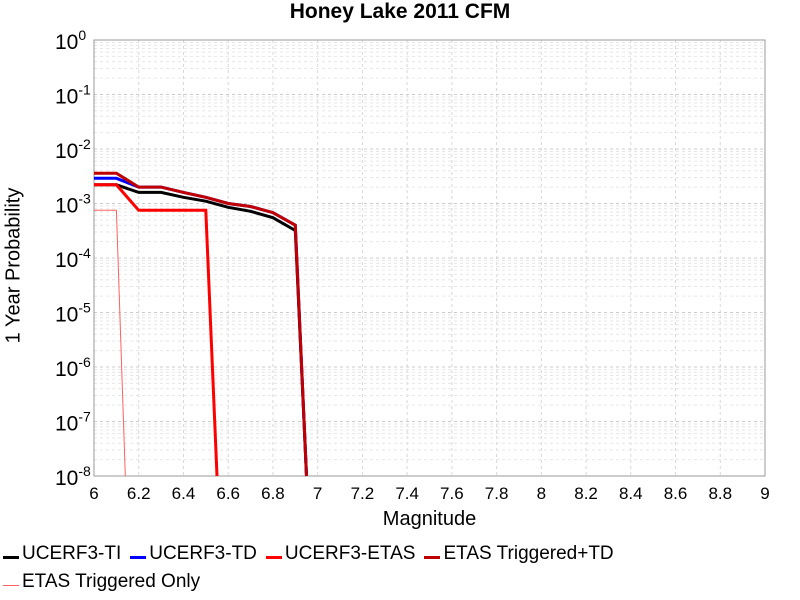 The width and height of the screenshot is (800, 600). I want to click on x-tick-label: 6.6, so click(228, 493).